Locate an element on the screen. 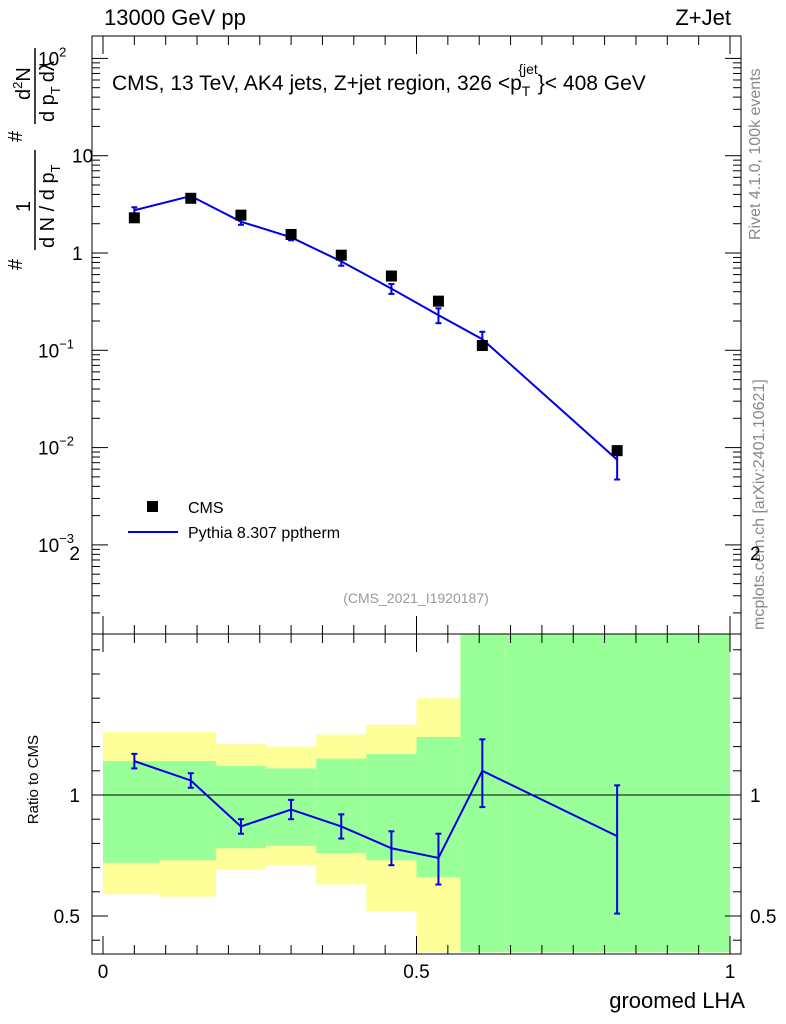 The image size is (786, 1024). main-y-tick-label: 10⁻³ is located at coordinates (56, 544).